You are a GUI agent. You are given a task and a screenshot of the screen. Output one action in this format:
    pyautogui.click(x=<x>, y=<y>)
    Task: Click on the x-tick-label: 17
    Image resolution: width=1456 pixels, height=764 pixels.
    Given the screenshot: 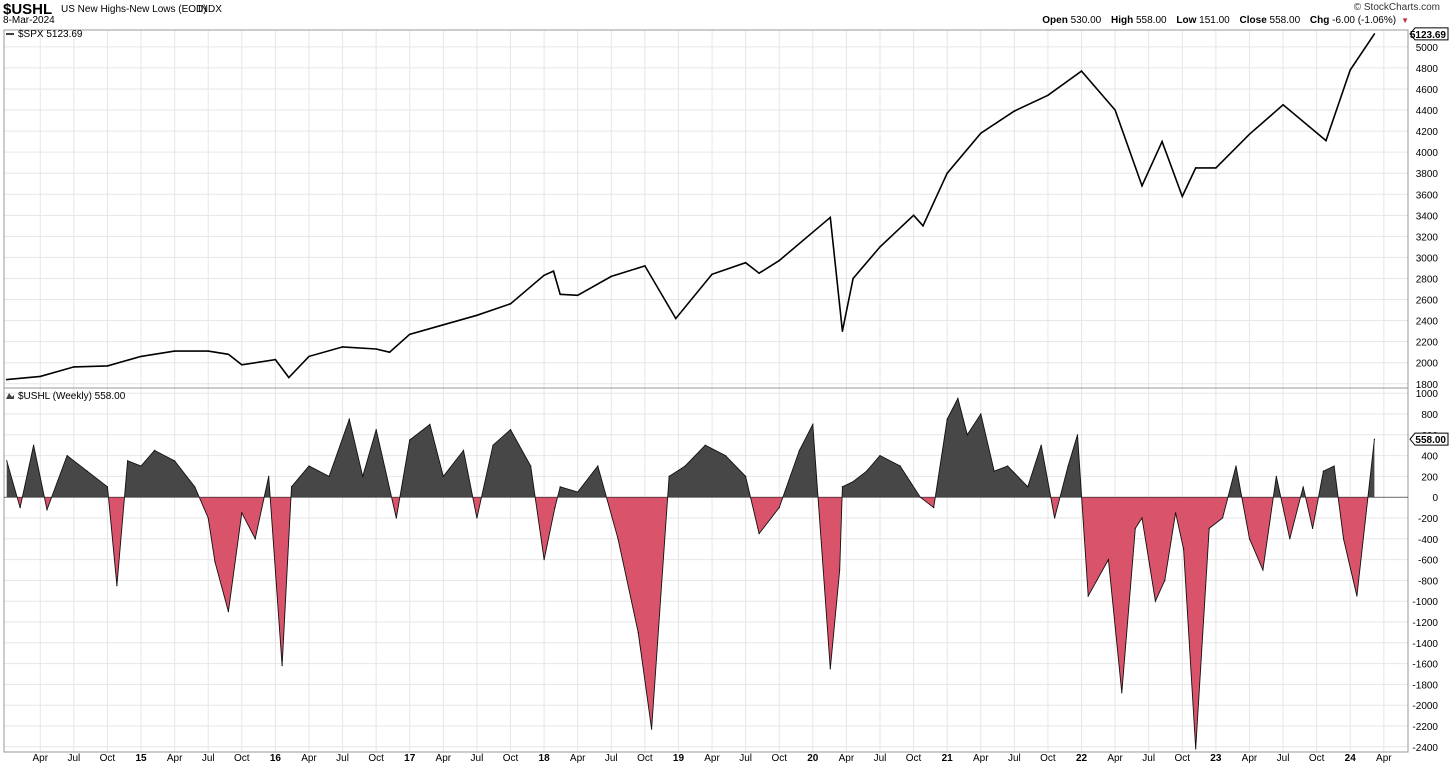 What is the action you would take?
    pyautogui.click(x=410, y=758)
    